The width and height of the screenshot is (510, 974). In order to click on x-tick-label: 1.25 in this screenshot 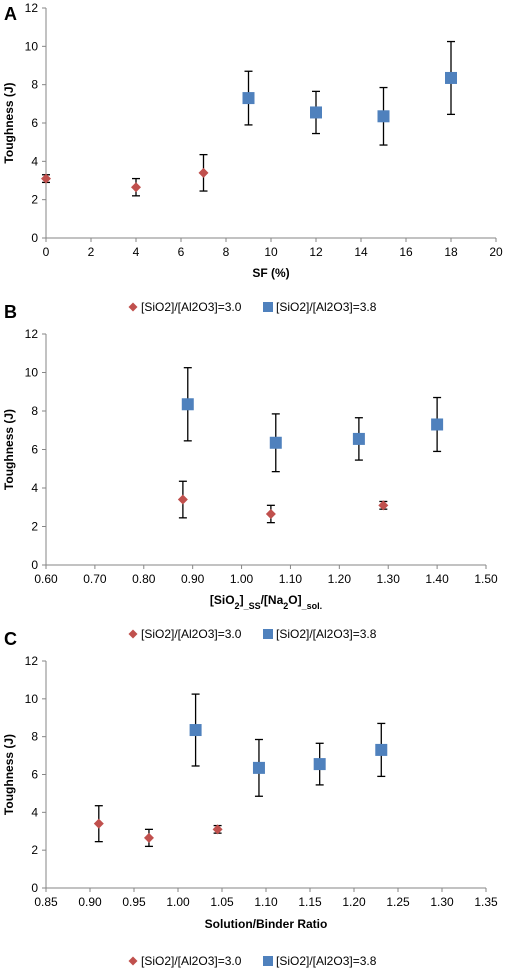, I will do `click(398, 902)`.